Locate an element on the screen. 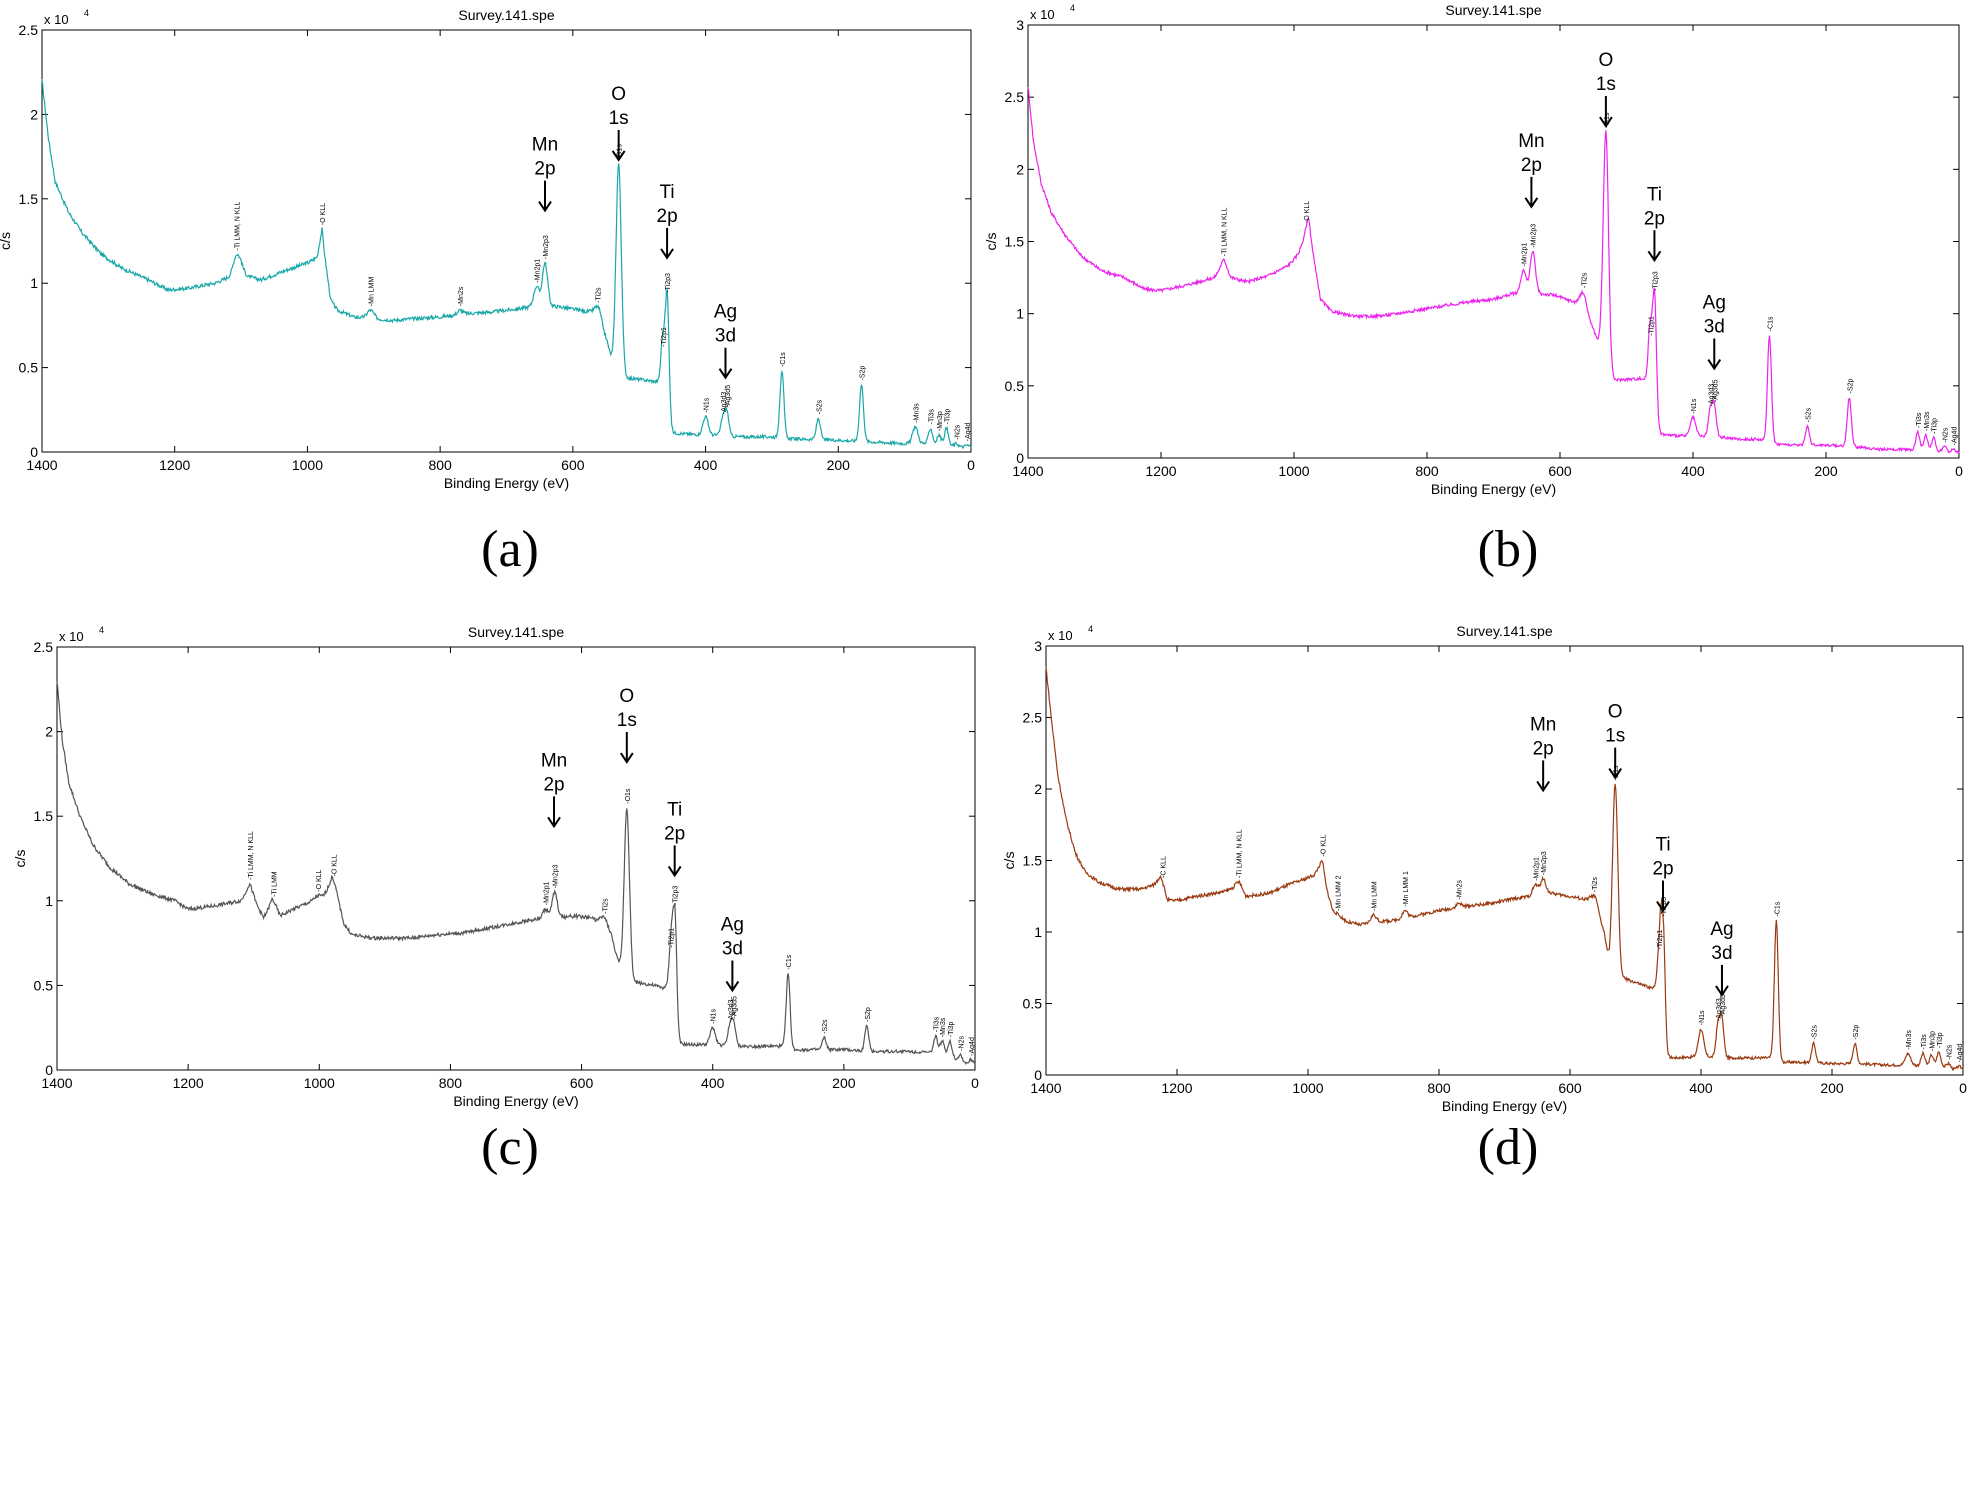  annotation-label: Ti is located at coordinates (1654, 194).